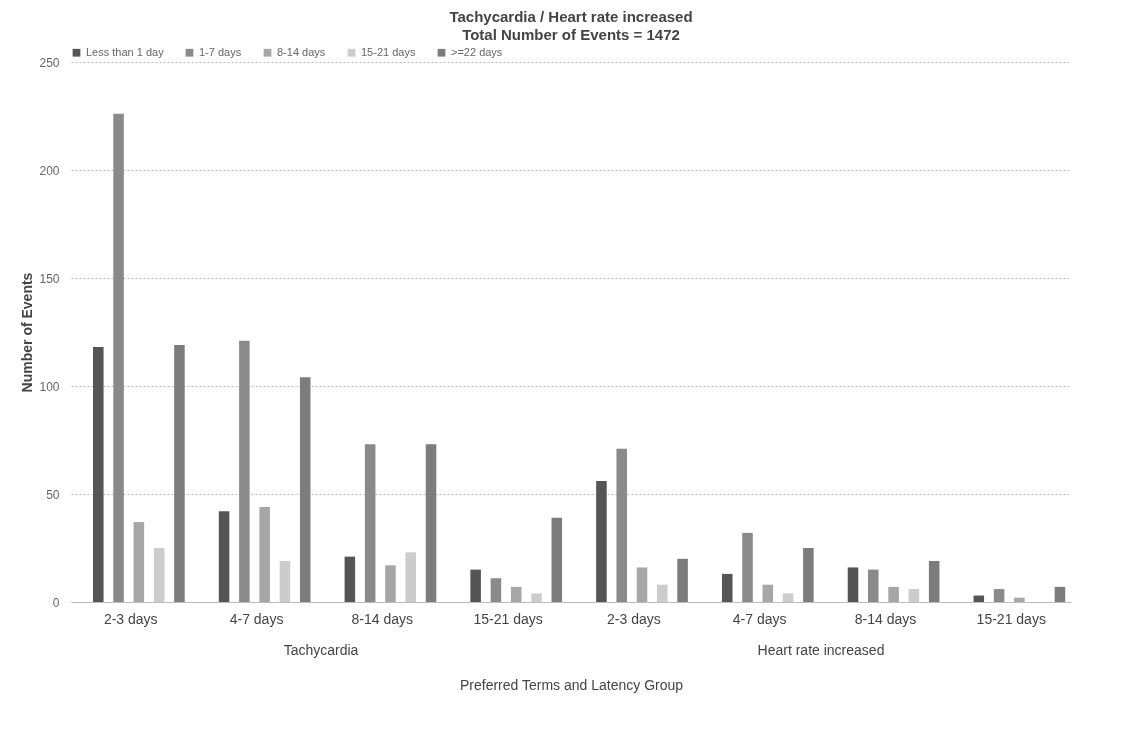 The image size is (1130, 746). What do you see at coordinates (49, 386) in the screenshot?
I see `y-tick-label: 100` at bounding box center [49, 386].